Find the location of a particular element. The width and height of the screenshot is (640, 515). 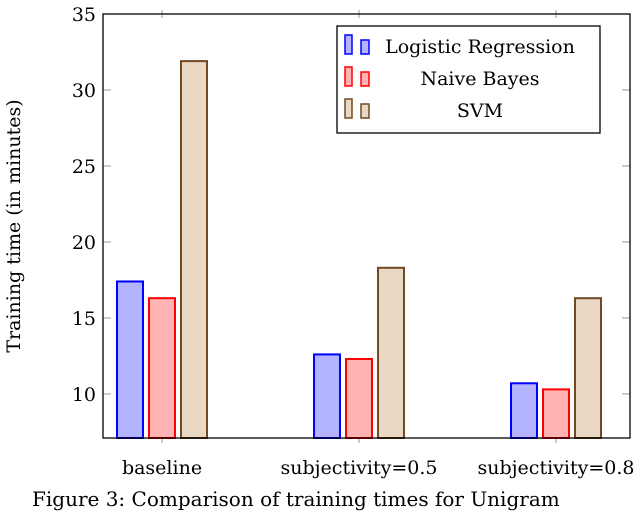

y-tick-label: 15 is located at coordinates (84, 319).